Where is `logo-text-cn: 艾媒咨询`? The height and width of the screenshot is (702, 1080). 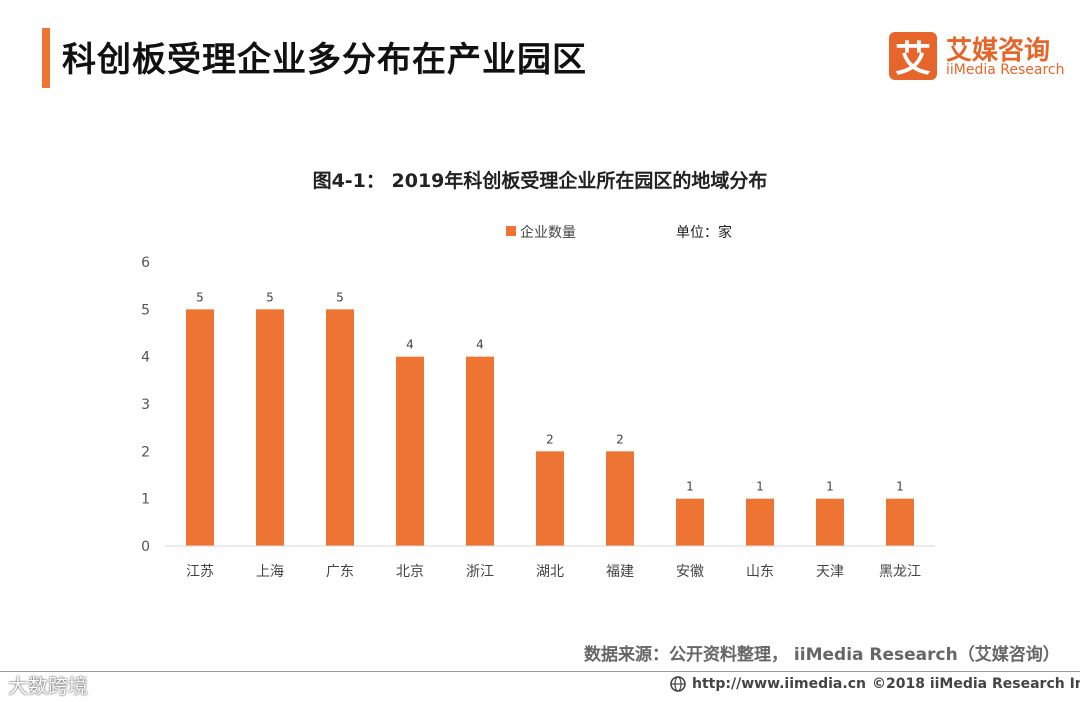 logo-text-cn: 艾媒咨询 is located at coordinates (998, 51).